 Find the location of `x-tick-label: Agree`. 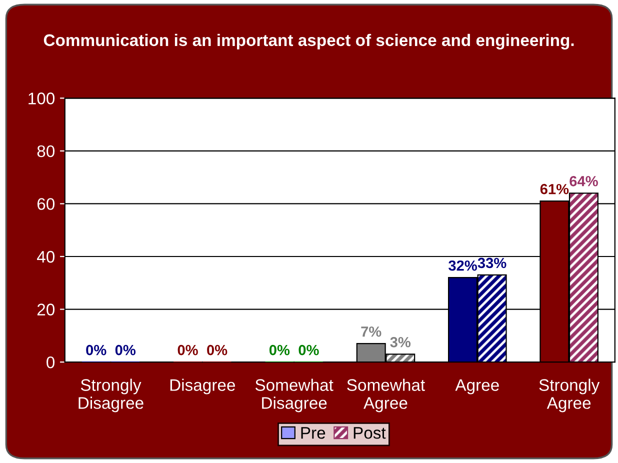

x-tick-label: Agree is located at coordinates (477, 386).